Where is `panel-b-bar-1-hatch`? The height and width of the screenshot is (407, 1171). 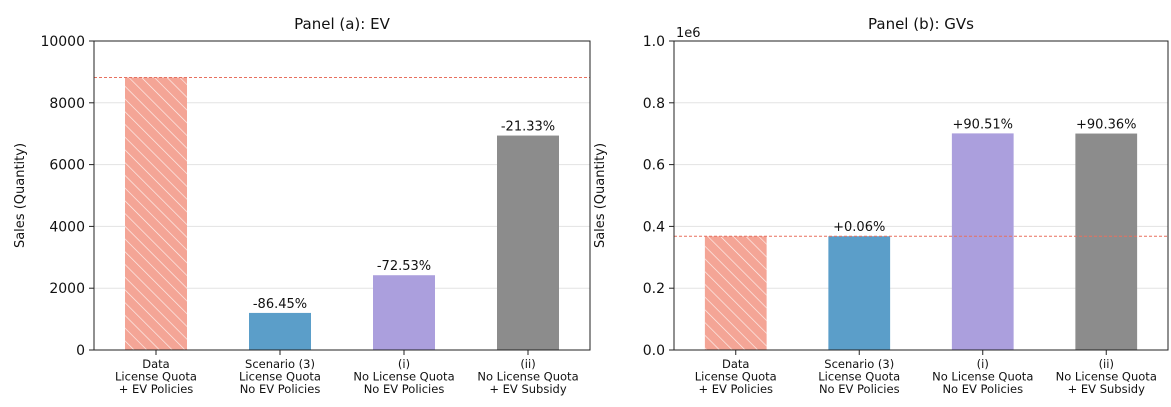 panel-b-bar-1-hatch is located at coordinates (735, 293).